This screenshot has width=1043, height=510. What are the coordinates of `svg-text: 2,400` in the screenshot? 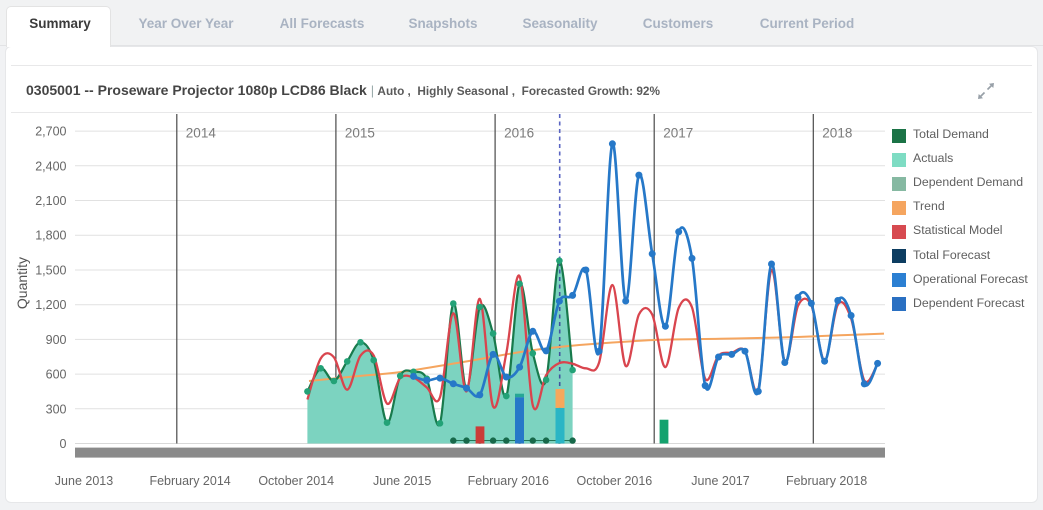 It's located at (50, 166).